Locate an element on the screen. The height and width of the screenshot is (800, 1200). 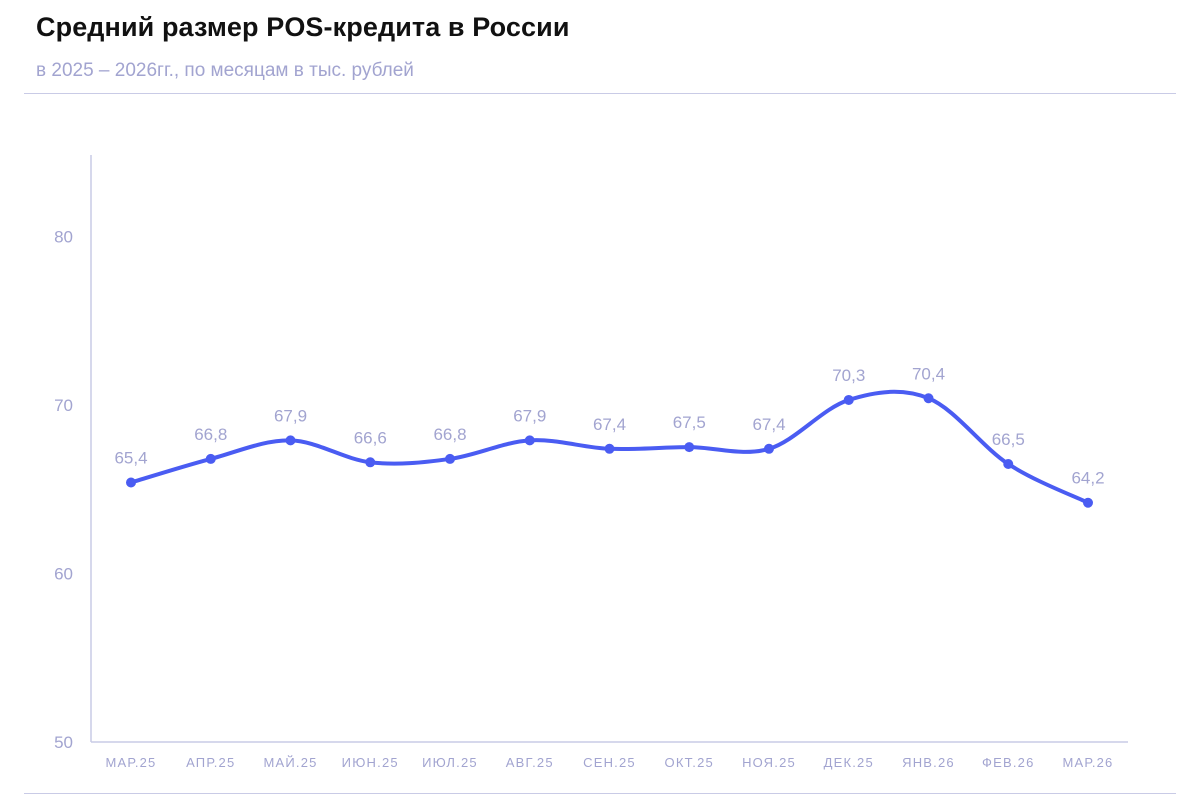
x-tick-label: ЯНВ.26 is located at coordinates (928, 762).